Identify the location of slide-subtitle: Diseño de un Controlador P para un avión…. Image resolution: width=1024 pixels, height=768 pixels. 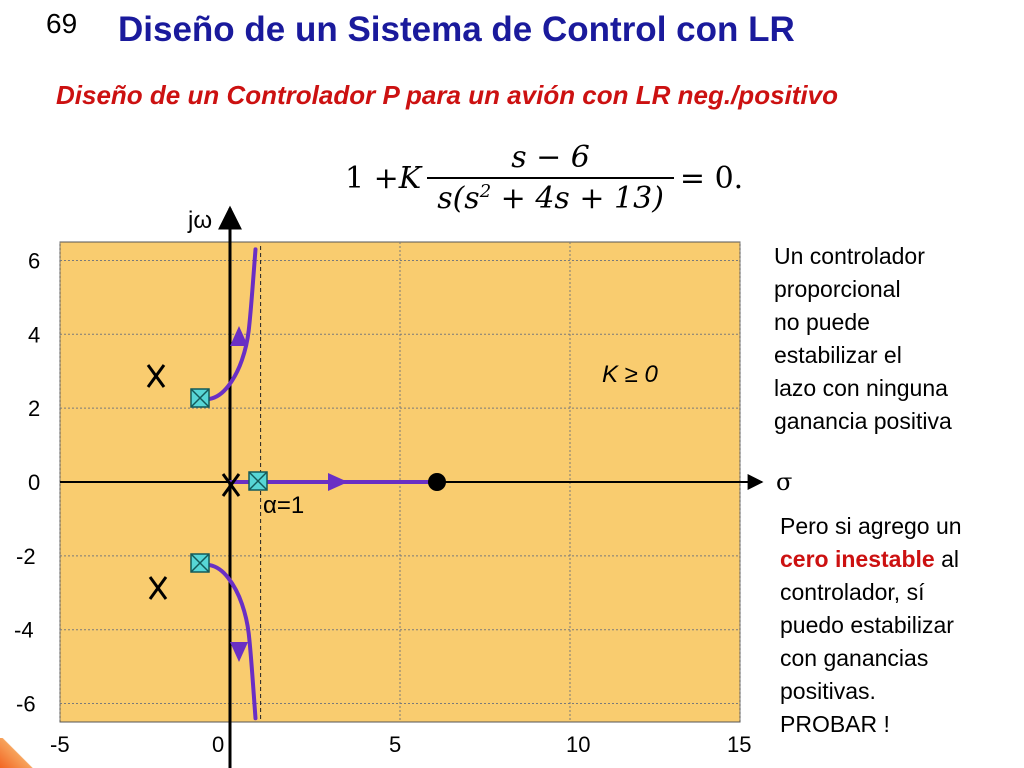
(447, 95).